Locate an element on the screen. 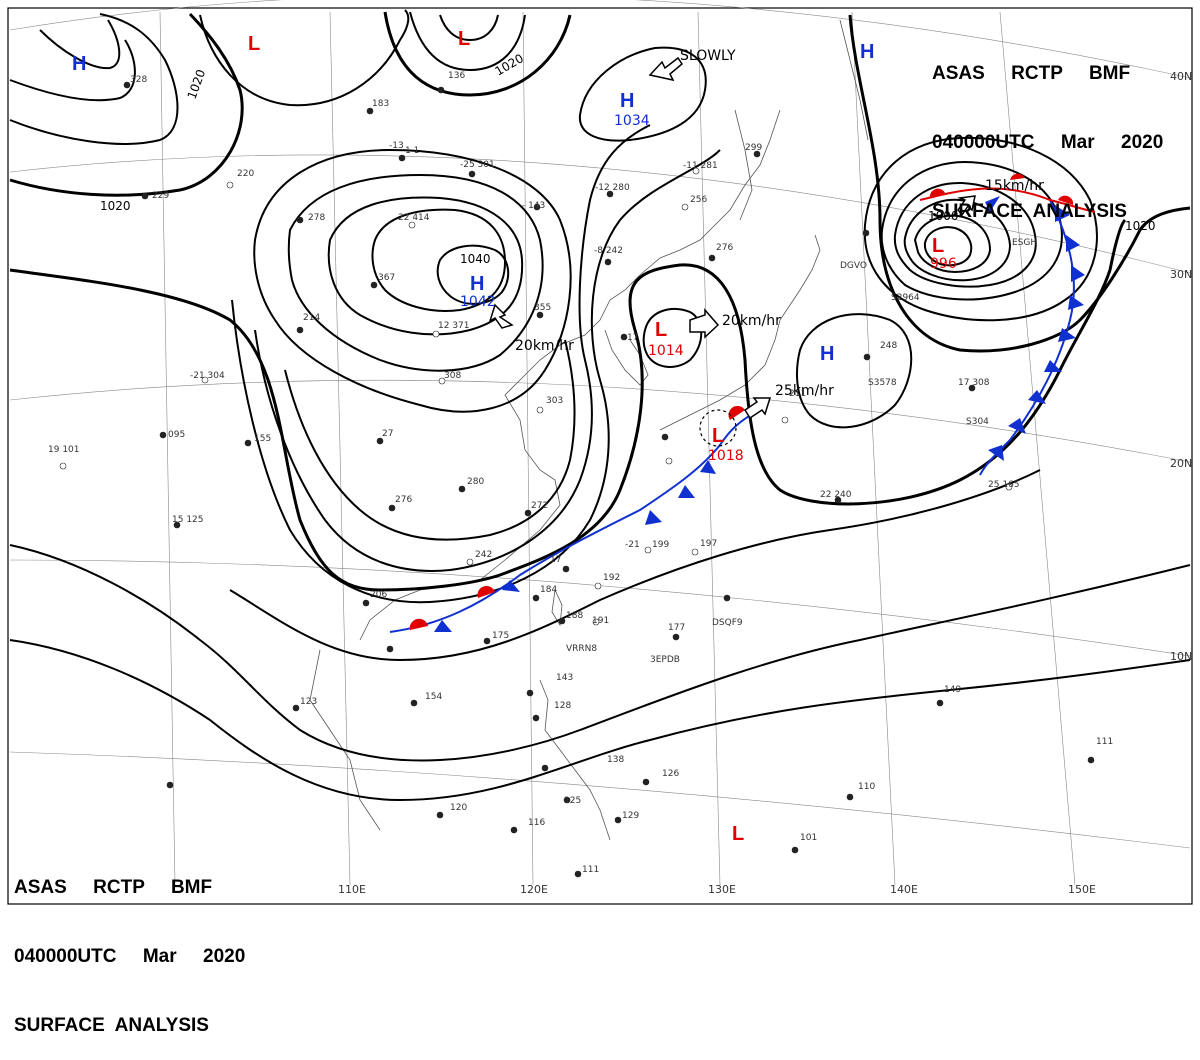 The image size is (1200, 1060). station-label: 120 is located at coordinates (458, 808).